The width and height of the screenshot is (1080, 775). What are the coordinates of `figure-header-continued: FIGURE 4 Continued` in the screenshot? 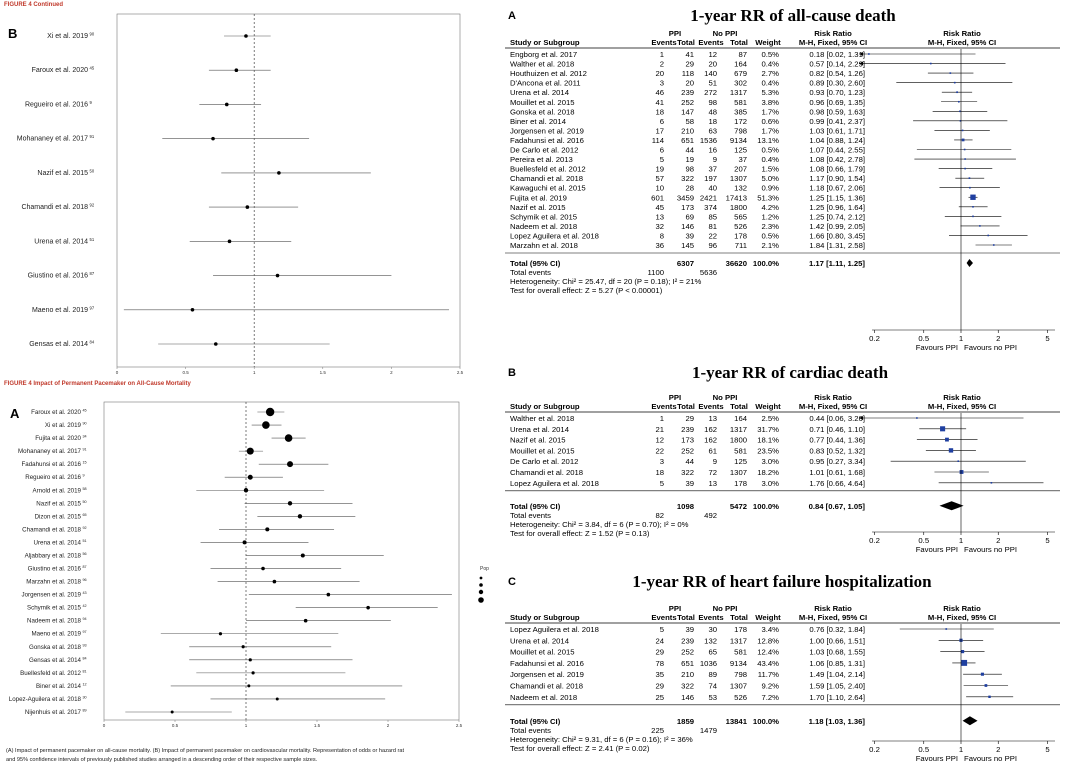 It's located at (33, 5).